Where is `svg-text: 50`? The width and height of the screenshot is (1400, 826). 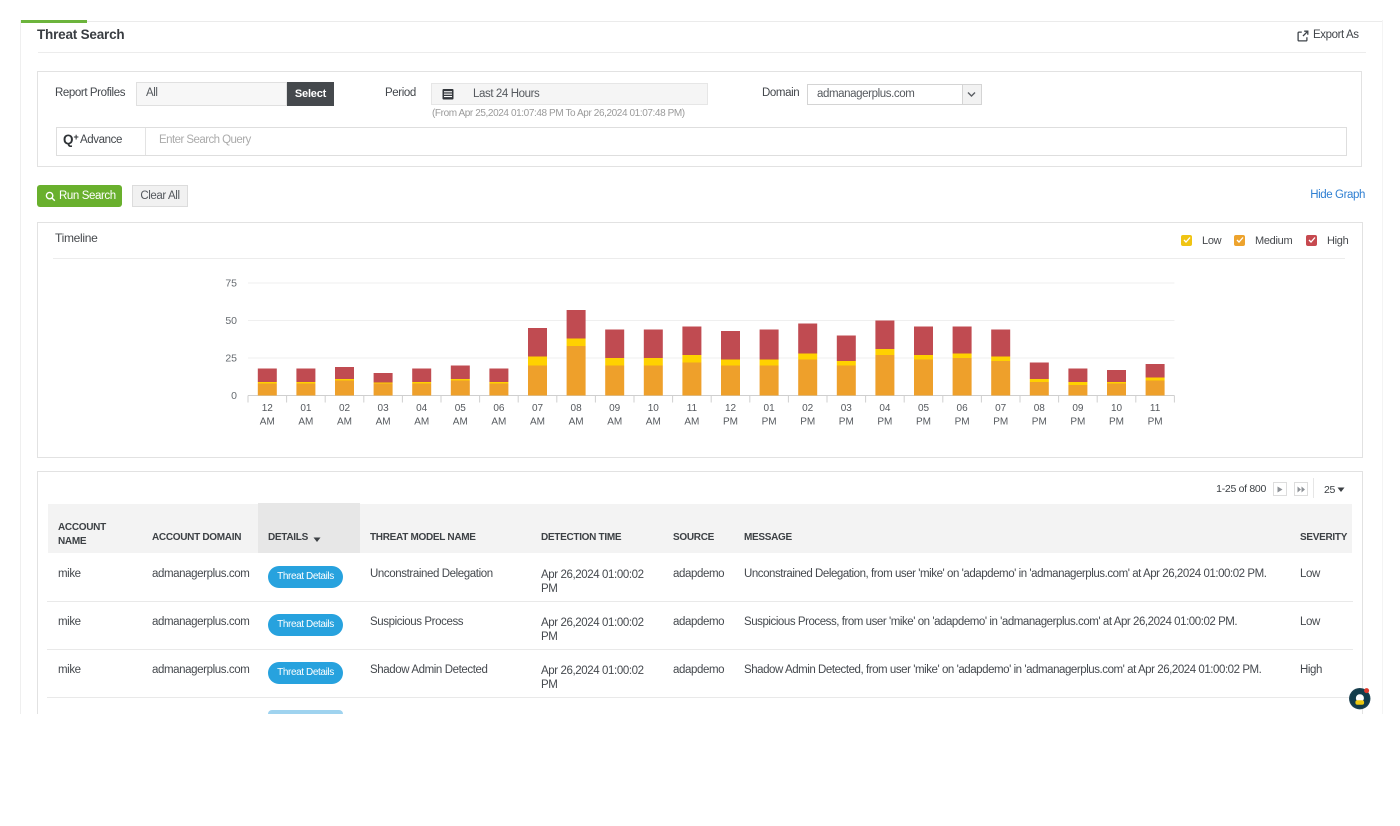
svg-text: 50 is located at coordinates (231, 321).